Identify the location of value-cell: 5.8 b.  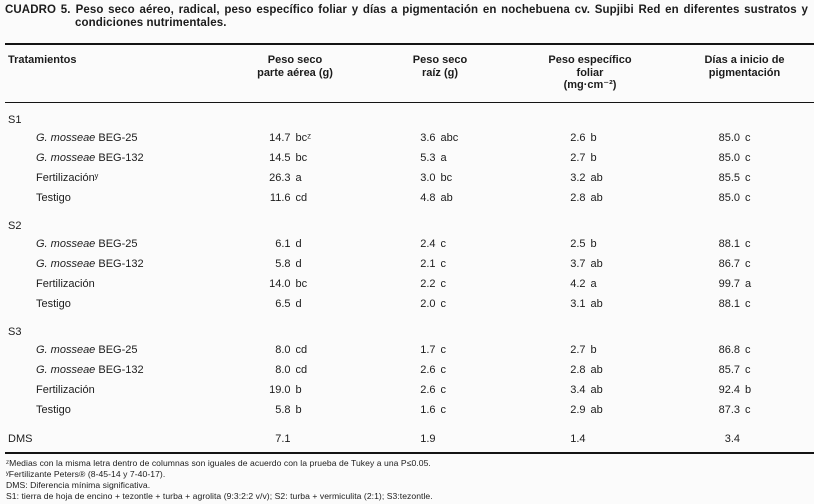
(295, 411).